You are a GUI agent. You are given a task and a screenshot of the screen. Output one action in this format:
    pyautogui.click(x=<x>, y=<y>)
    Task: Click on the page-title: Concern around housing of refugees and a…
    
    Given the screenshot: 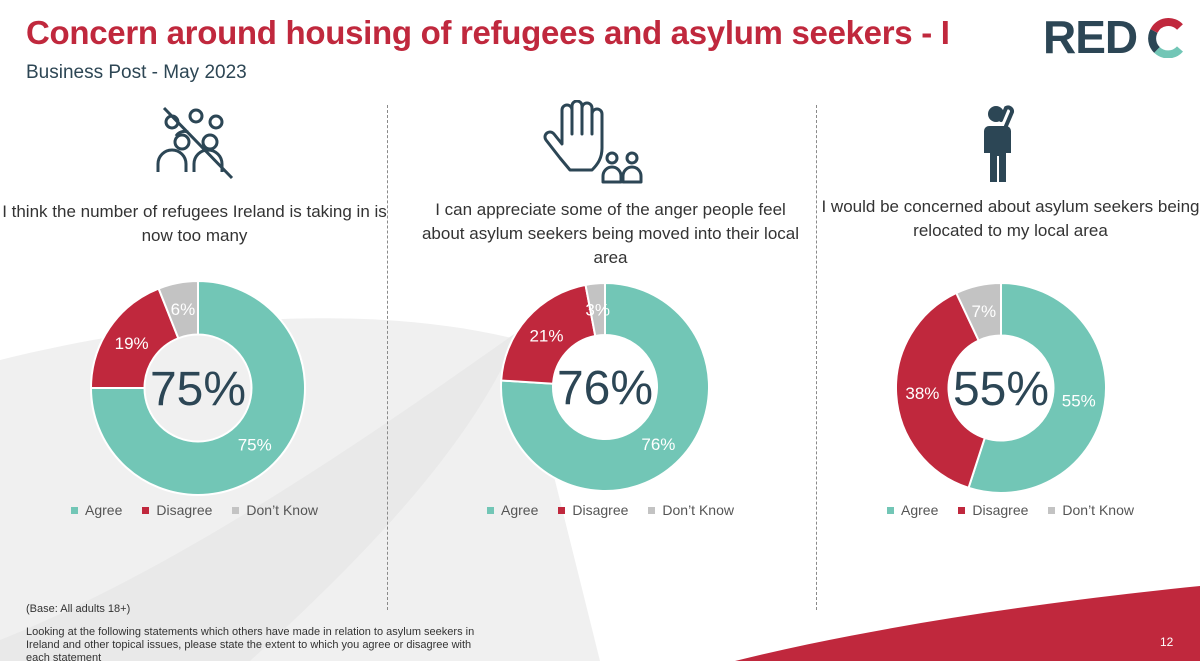 What is the action you would take?
    pyautogui.click(x=488, y=32)
    